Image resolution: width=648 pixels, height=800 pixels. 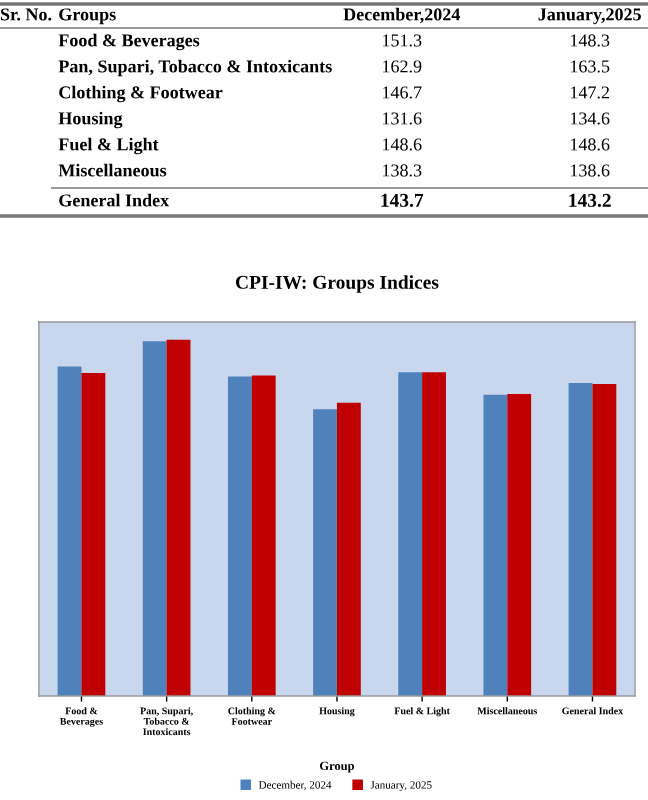 What do you see at coordinates (402, 92) in the screenshot?
I see `text: 146.7` at bounding box center [402, 92].